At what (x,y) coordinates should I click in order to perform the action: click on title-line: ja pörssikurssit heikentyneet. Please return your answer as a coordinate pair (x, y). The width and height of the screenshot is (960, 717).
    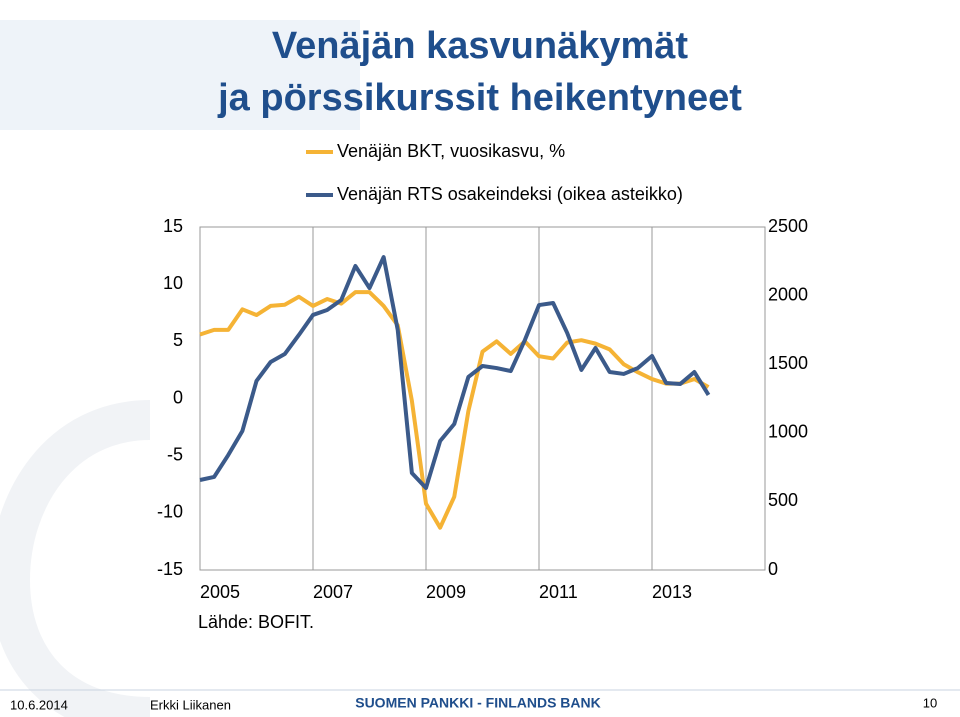
    Looking at the image, I should click on (479, 98).